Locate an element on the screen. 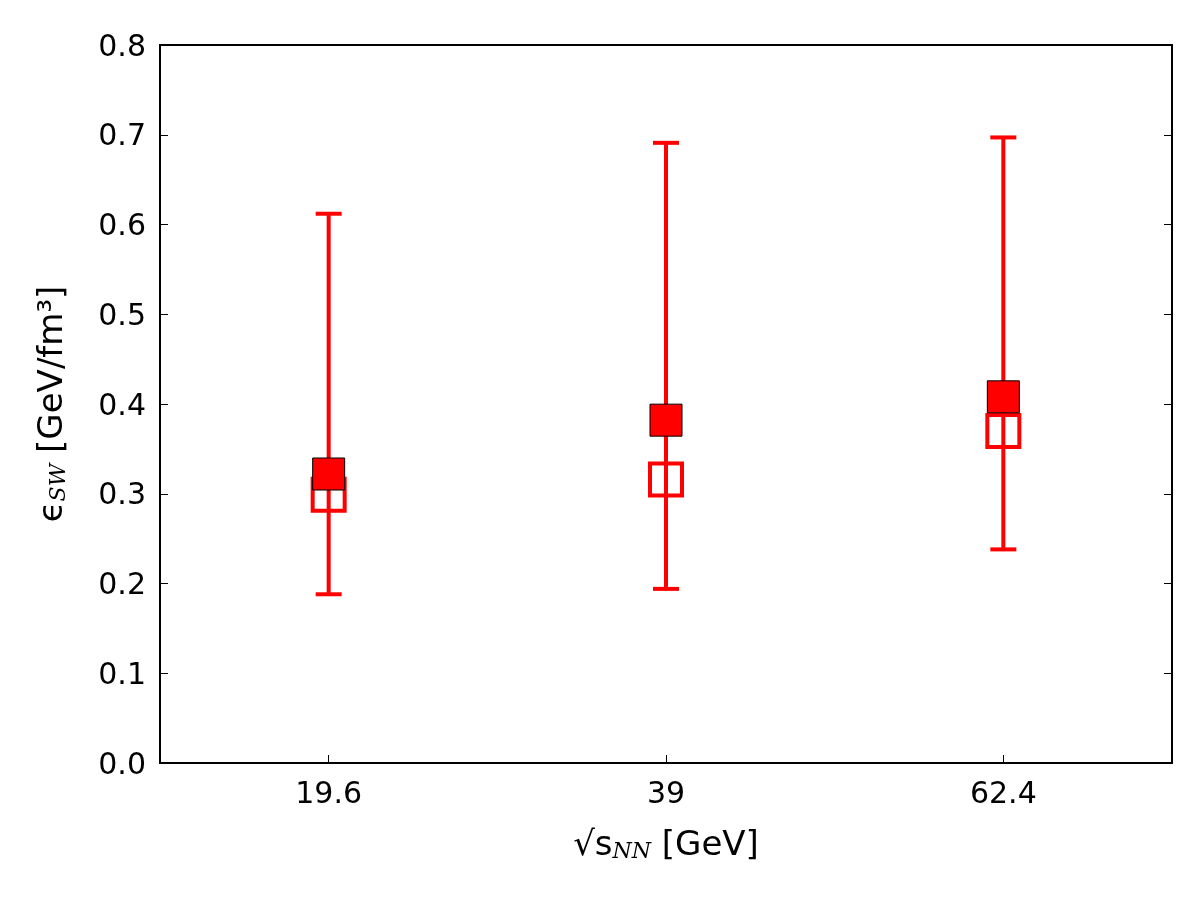 The height and width of the screenshot is (900, 1200). x-tick-label: 19.6 is located at coordinates (329, 792).